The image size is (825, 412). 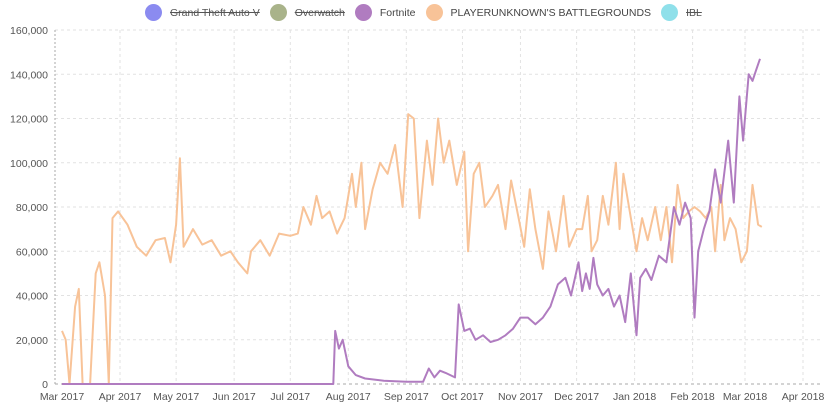 I want to click on y-tick-label: 60,000, so click(x=32, y=252).